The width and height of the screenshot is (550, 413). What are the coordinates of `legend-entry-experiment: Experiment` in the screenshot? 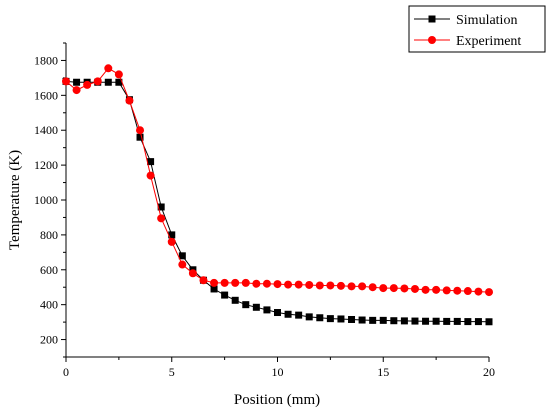 It's located at (467, 41).